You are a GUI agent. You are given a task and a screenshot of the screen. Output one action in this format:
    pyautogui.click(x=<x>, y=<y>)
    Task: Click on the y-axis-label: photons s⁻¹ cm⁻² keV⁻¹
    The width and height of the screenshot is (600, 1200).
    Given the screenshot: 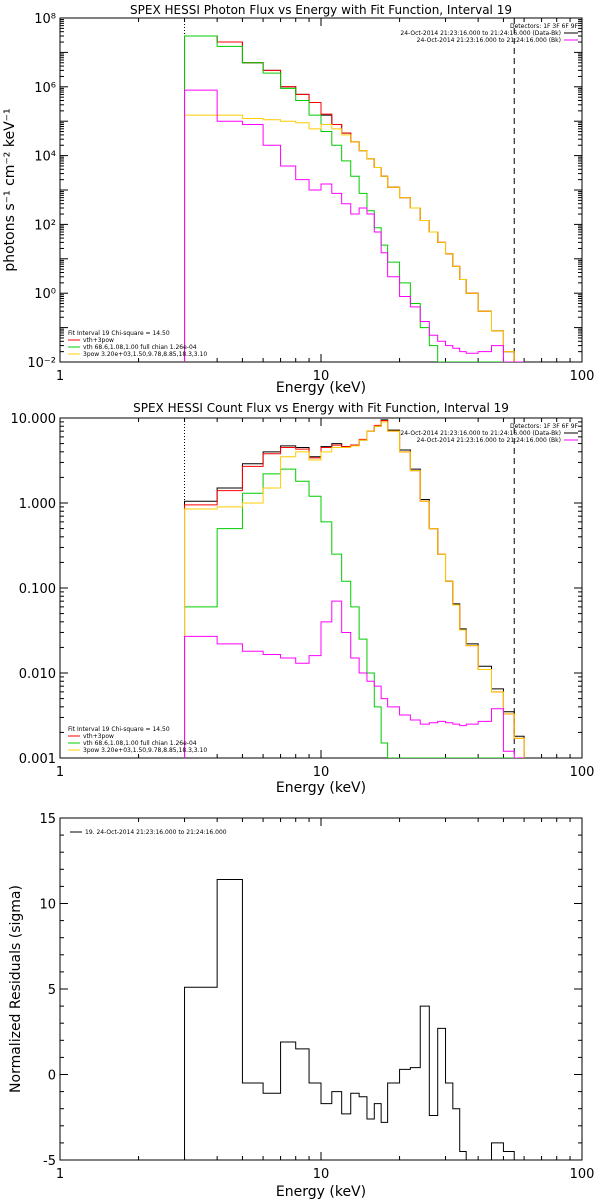 What is the action you would take?
    pyautogui.click(x=10, y=189)
    